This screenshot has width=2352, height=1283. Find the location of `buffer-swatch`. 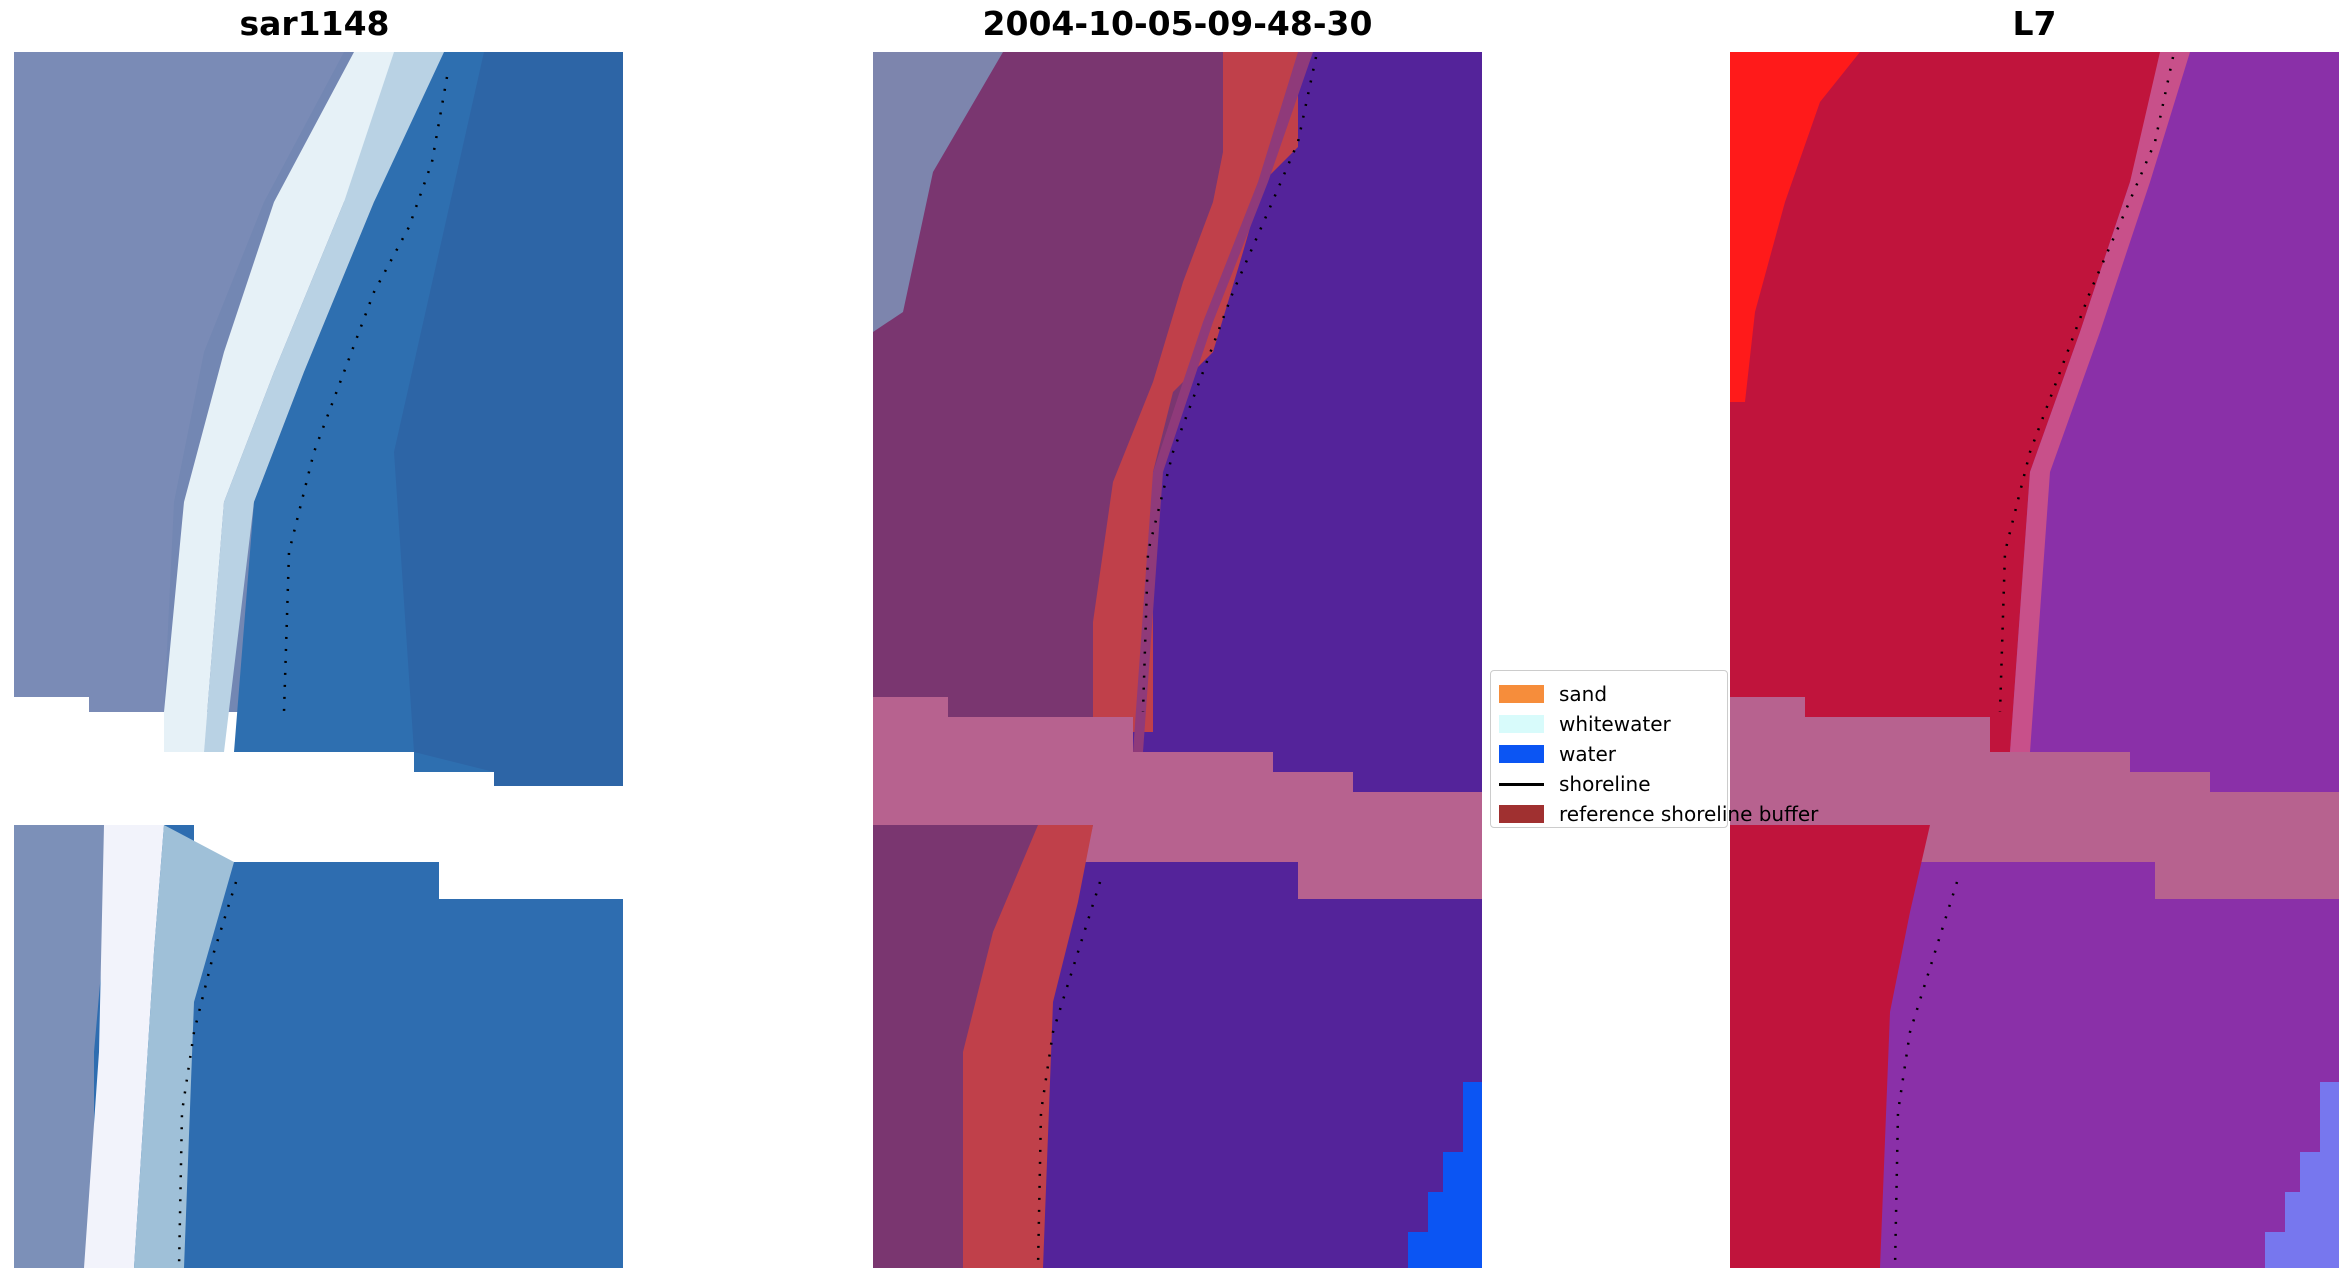

buffer-swatch is located at coordinates (1521, 814).